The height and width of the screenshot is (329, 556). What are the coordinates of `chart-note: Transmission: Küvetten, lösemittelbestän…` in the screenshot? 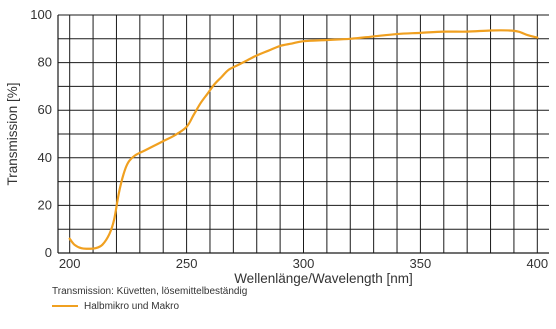 It's located at (150, 291).